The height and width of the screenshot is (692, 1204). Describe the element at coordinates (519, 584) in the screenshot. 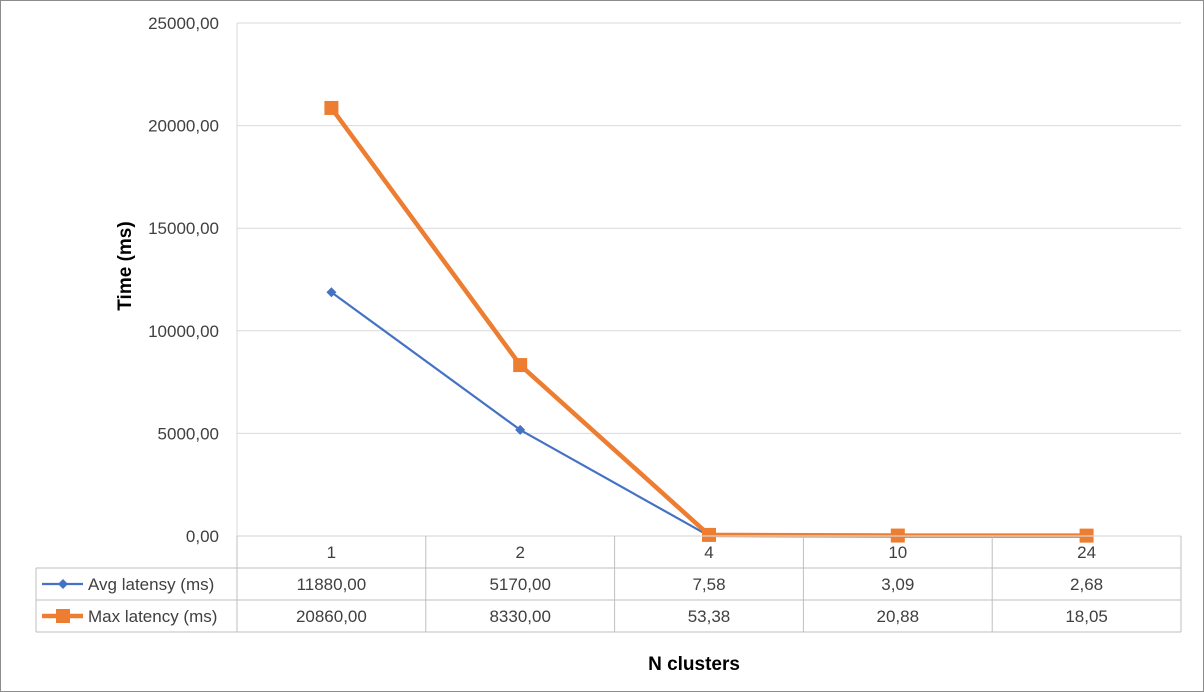

I see `data-label: 5170,00` at that location.